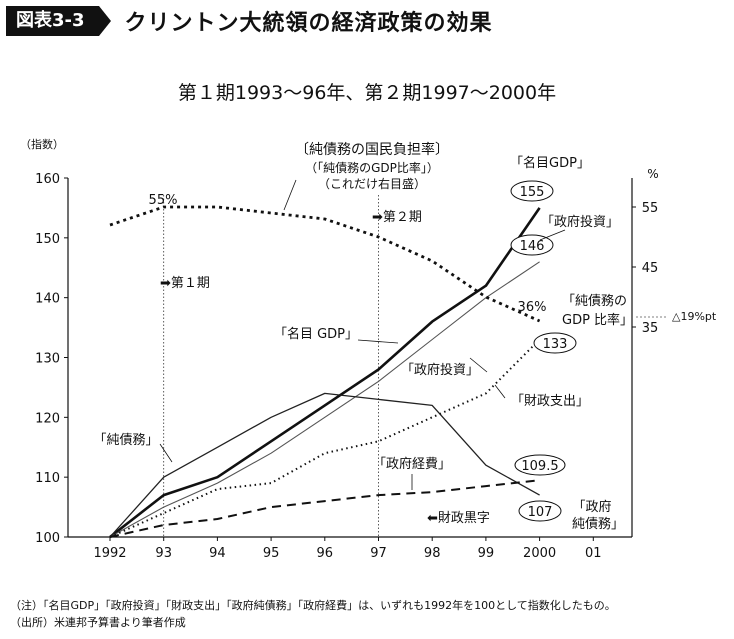 The height and width of the screenshot is (639, 734). What do you see at coordinates (217, 553) in the screenshot?
I see `x-tick-label: 94` at bounding box center [217, 553].